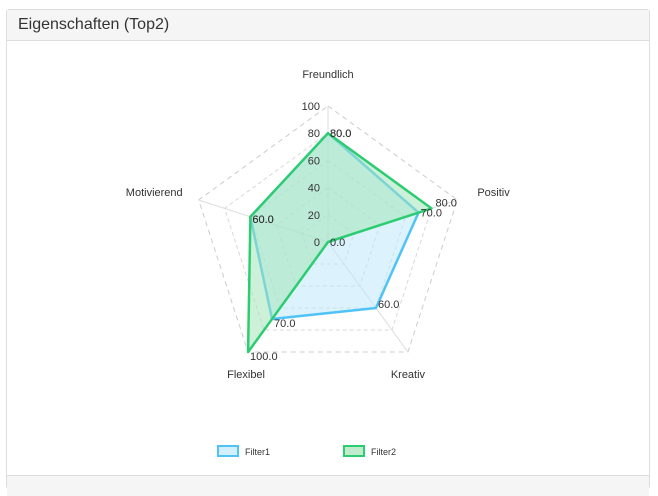  I want to click on value-label-filter2: 0.0, so click(337, 243).